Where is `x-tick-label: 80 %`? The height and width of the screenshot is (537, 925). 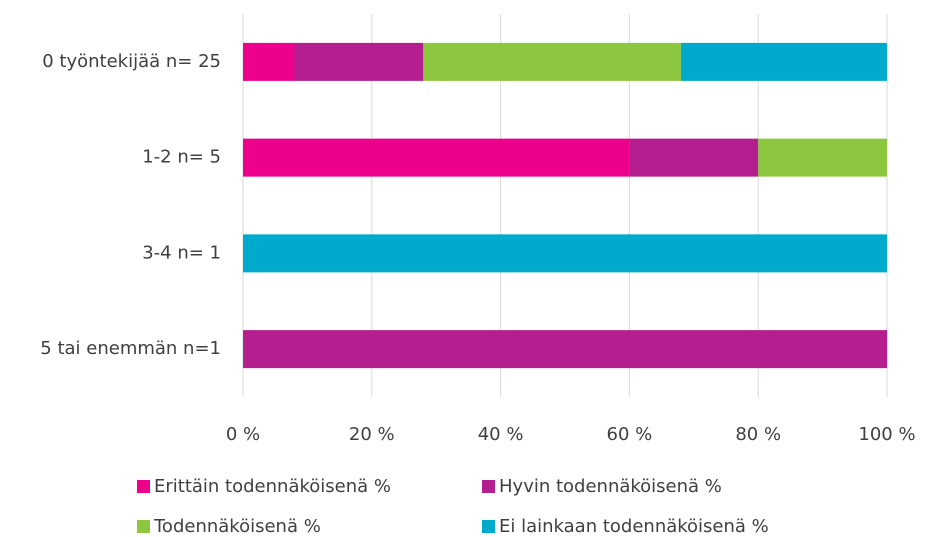
x-tick-label: 80 % is located at coordinates (758, 434).